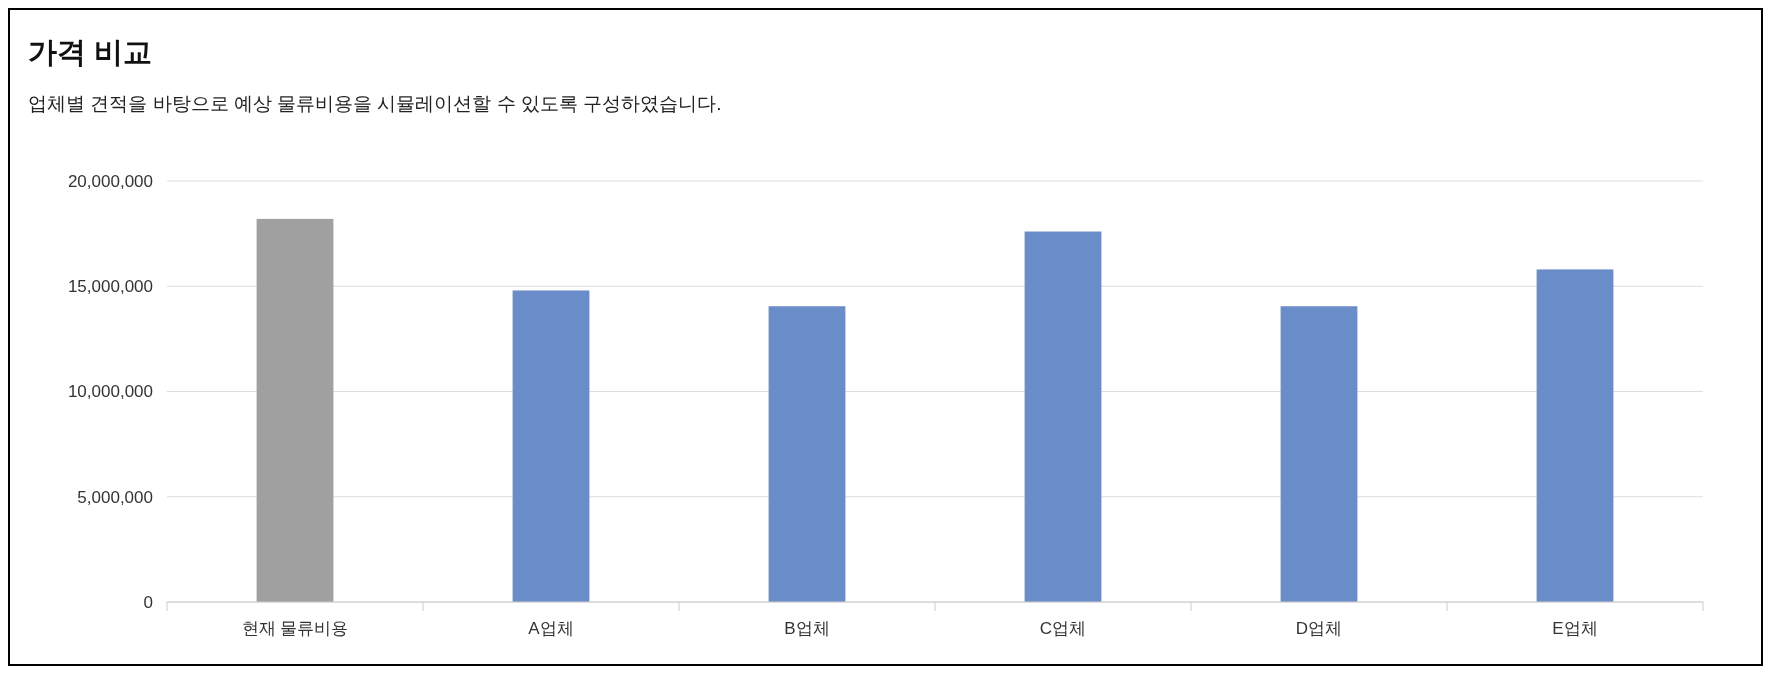  I want to click on y-tick-label: 20,000,000, so click(110, 181).